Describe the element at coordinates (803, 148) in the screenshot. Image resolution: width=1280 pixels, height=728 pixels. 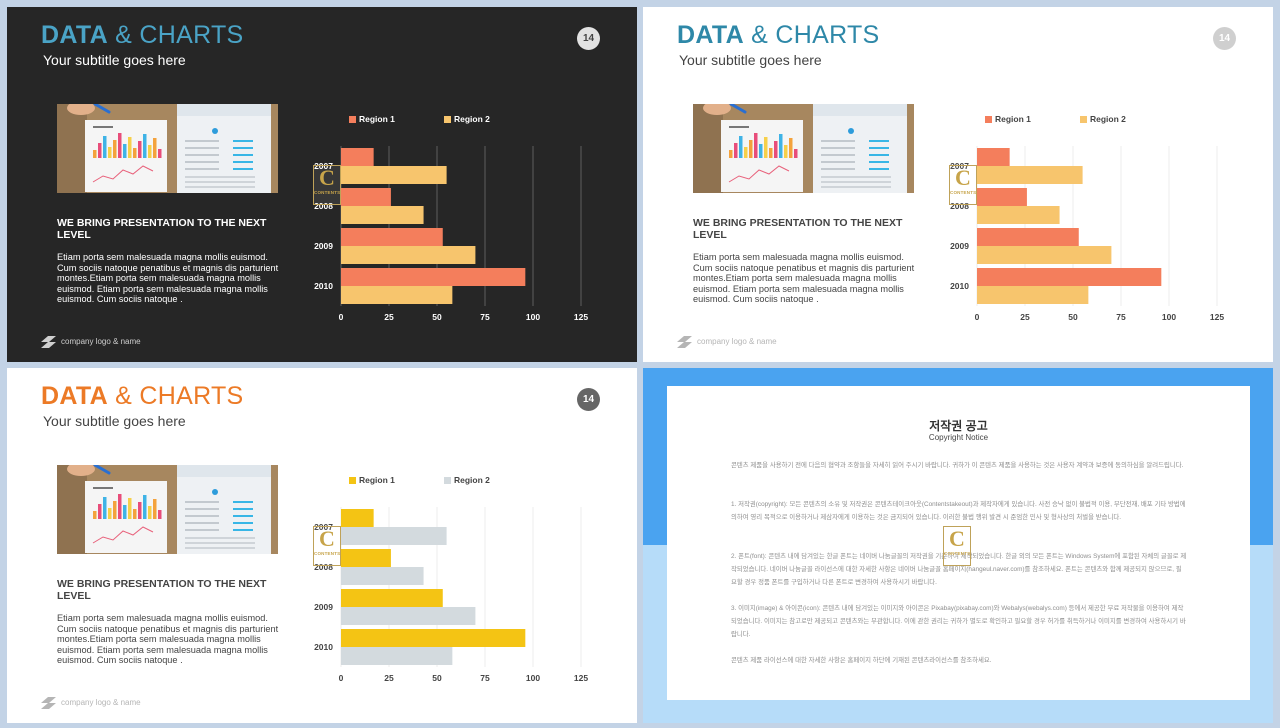
I see `chart-printout-photo` at that location.